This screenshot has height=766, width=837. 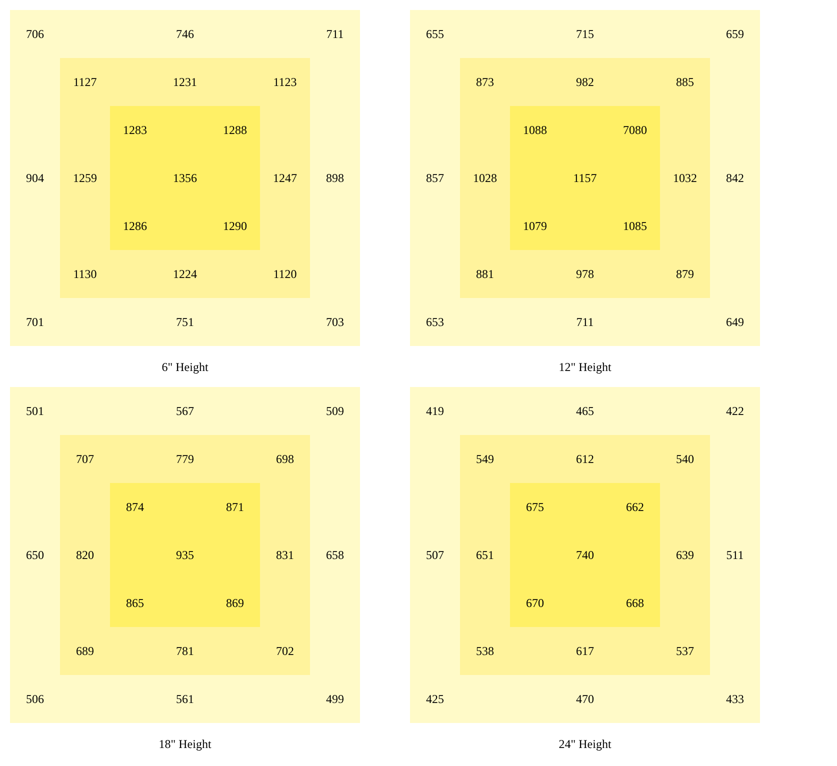 What do you see at coordinates (685, 555) in the screenshot?
I see `data-label: 639` at bounding box center [685, 555].